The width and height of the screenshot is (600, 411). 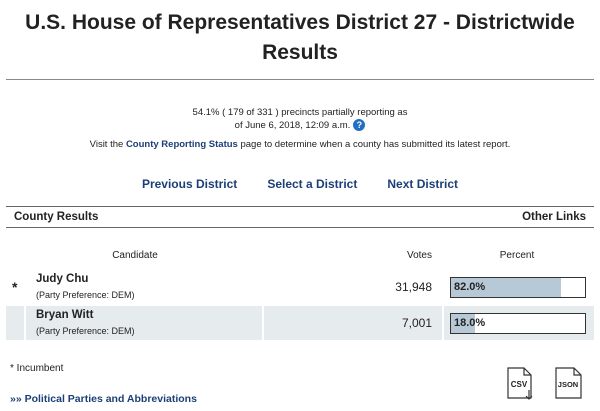 What do you see at coordinates (518, 323) in the screenshot?
I see `percent-bar-frame: 18.0%` at bounding box center [518, 323].